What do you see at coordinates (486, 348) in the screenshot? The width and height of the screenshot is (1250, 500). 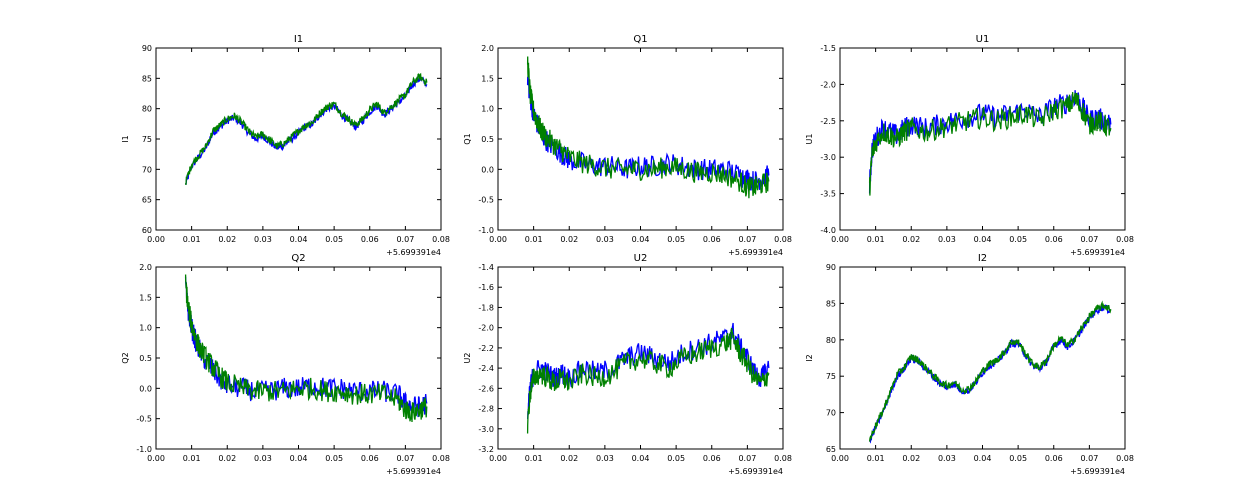 I see `y-tick-label: -2.2` at bounding box center [486, 348].